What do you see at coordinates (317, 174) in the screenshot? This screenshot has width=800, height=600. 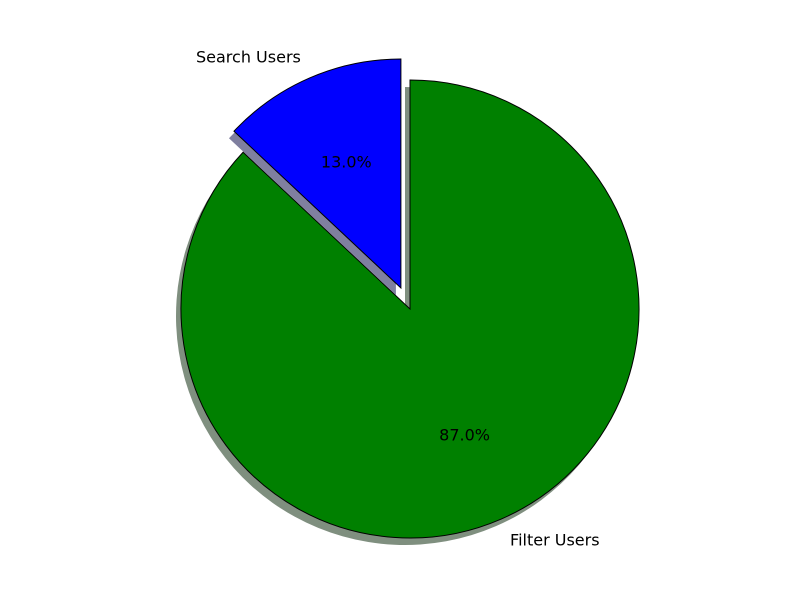 I see `pie-slice-search-users` at bounding box center [317, 174].